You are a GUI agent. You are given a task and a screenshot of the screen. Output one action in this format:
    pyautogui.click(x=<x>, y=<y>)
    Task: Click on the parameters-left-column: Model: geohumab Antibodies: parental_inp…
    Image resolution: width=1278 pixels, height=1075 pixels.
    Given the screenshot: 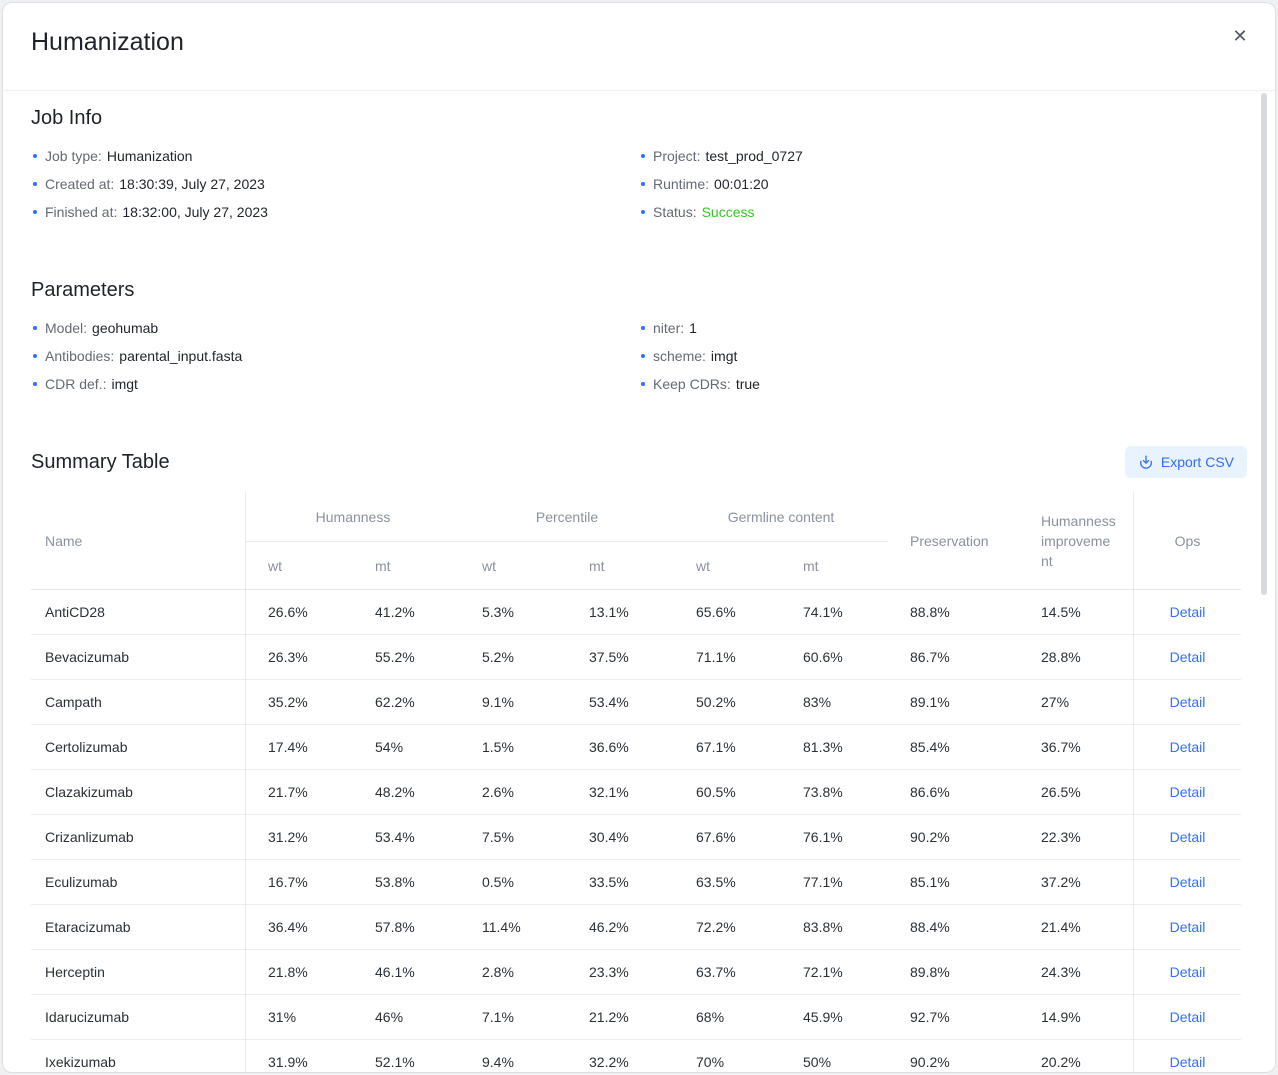 What is the action you would take?
    pyautogui.click(x=335, y=360)
    